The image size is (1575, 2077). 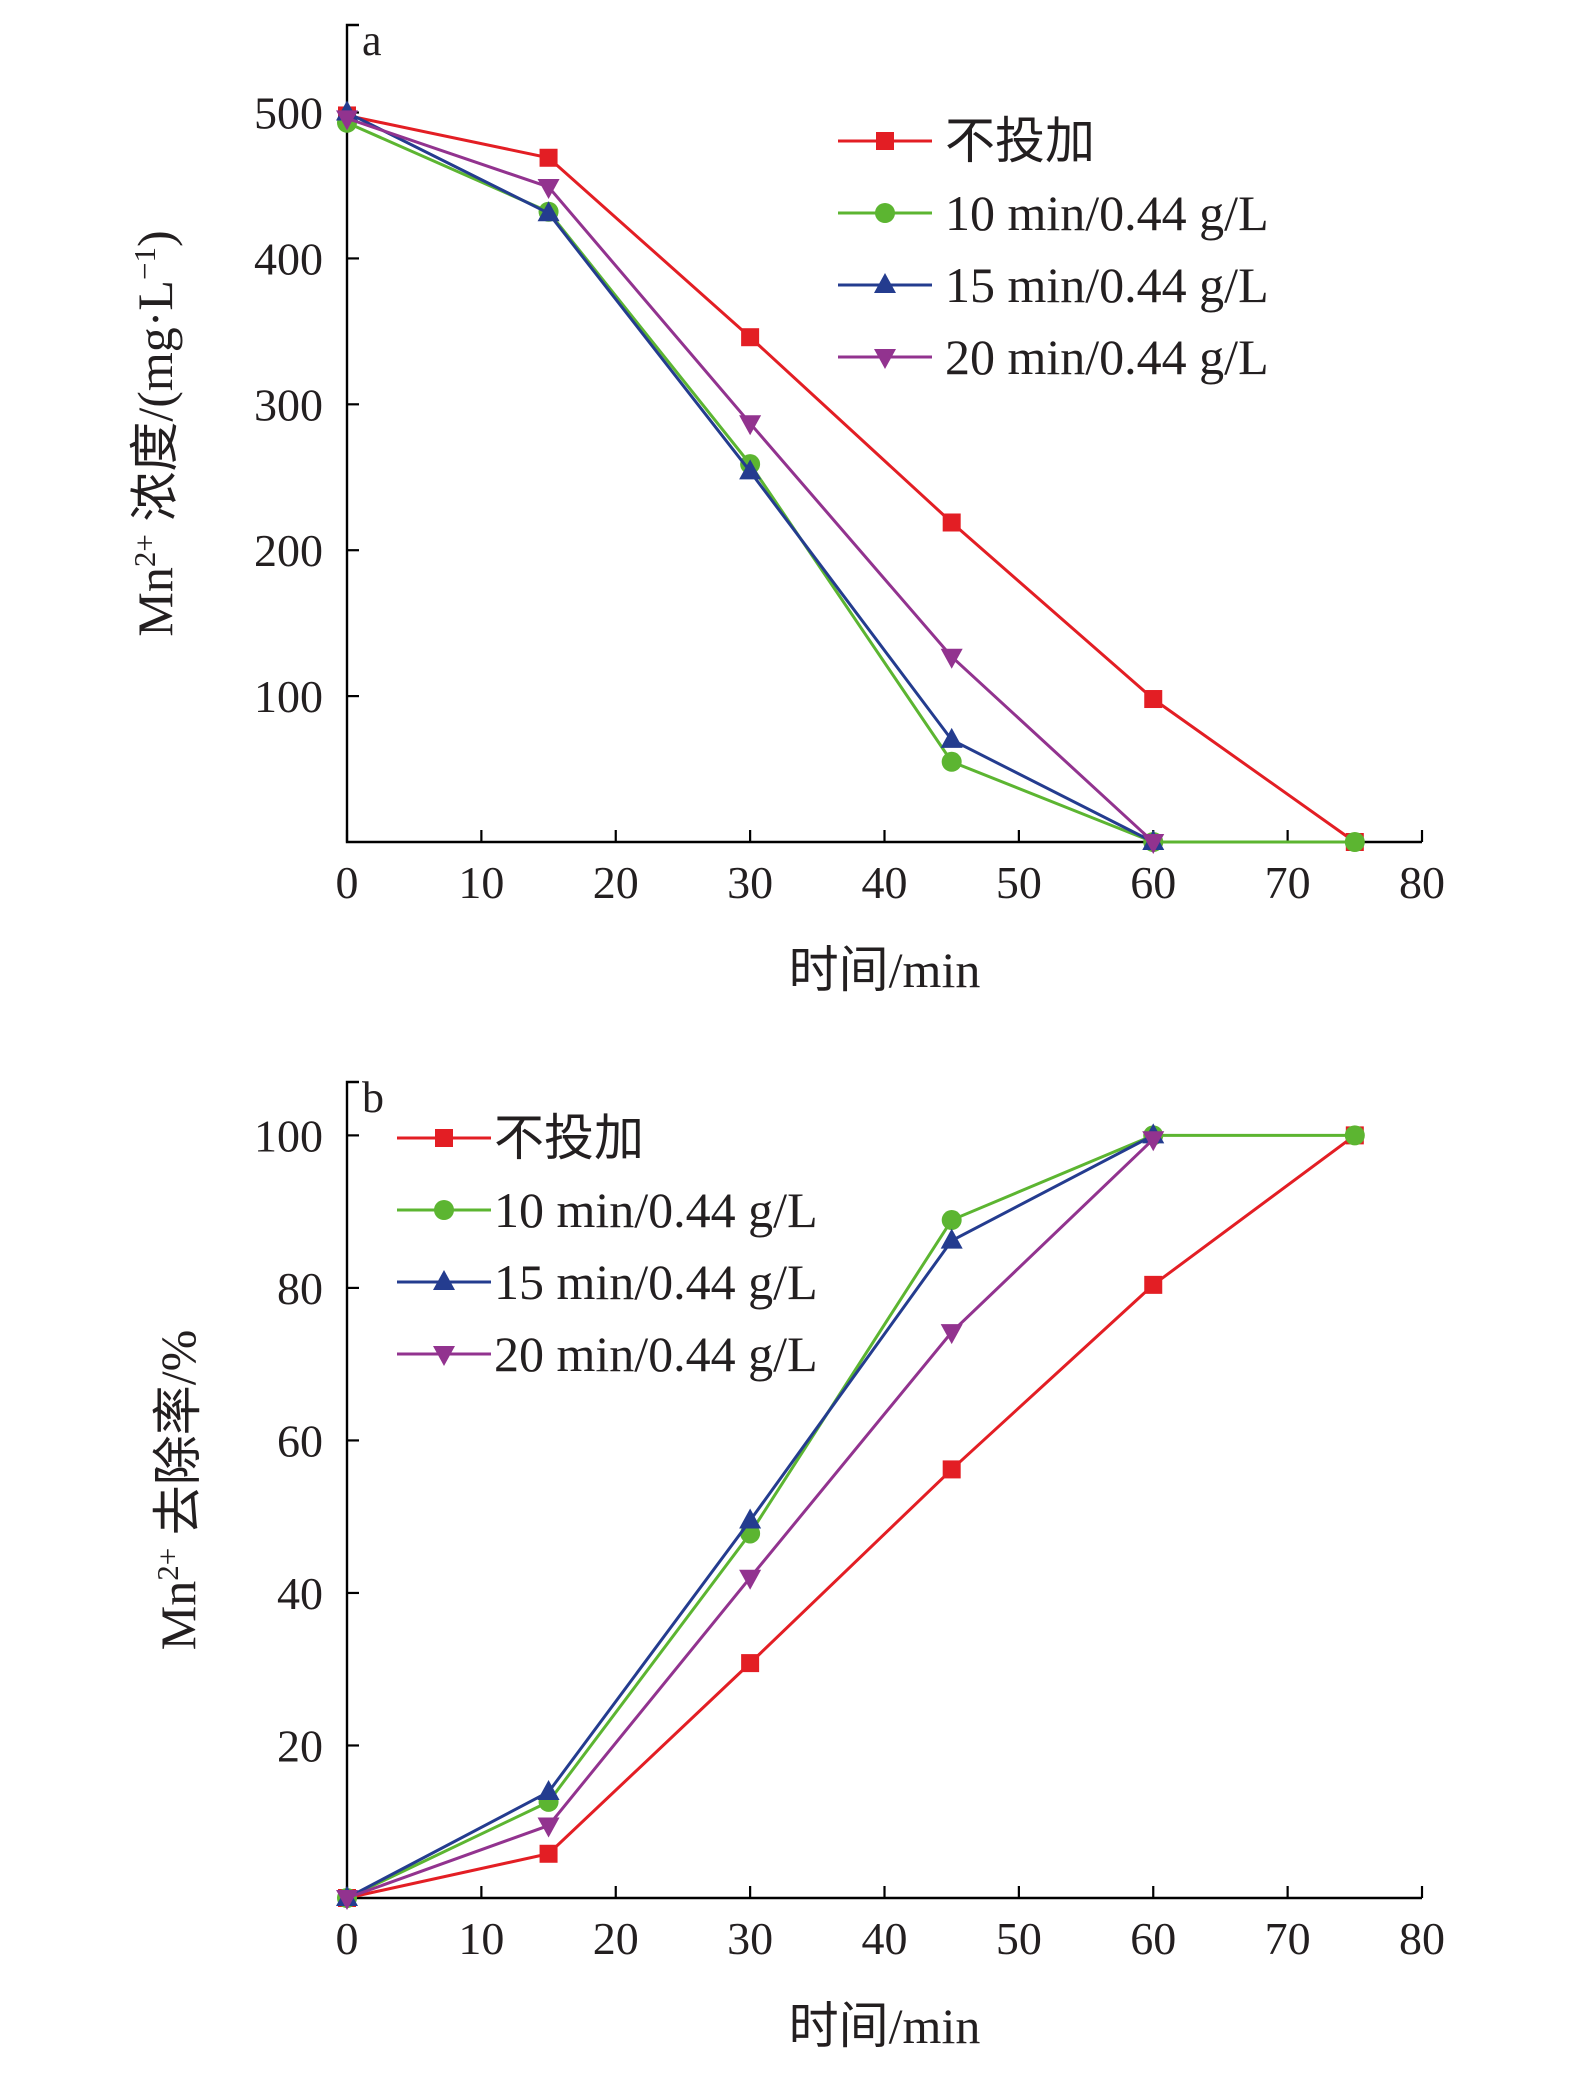 I want to click on y-axis-title-part: 浓度/(mg·L, so click(x=155, y=407).